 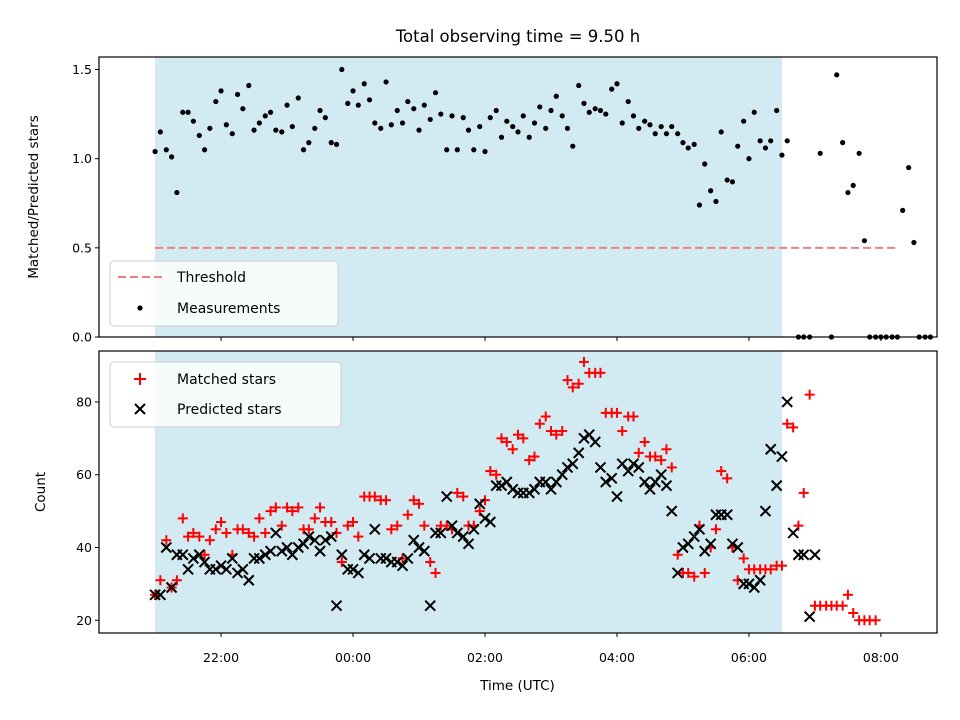 I want to click on chart-title: Total observing time = 9.50 h, so click(x=517, y=36).